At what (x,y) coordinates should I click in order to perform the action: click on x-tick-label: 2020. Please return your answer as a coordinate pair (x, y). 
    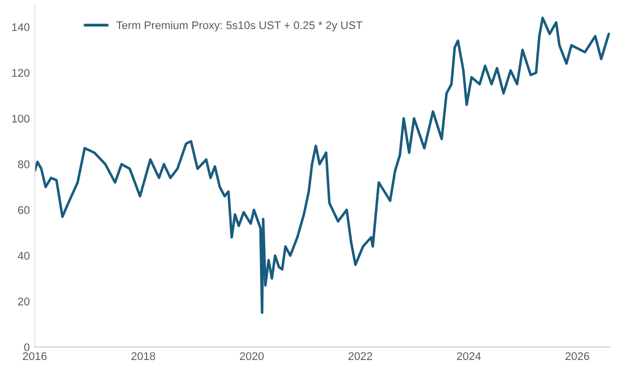
    Looking at the image, I should click on (252, 356).